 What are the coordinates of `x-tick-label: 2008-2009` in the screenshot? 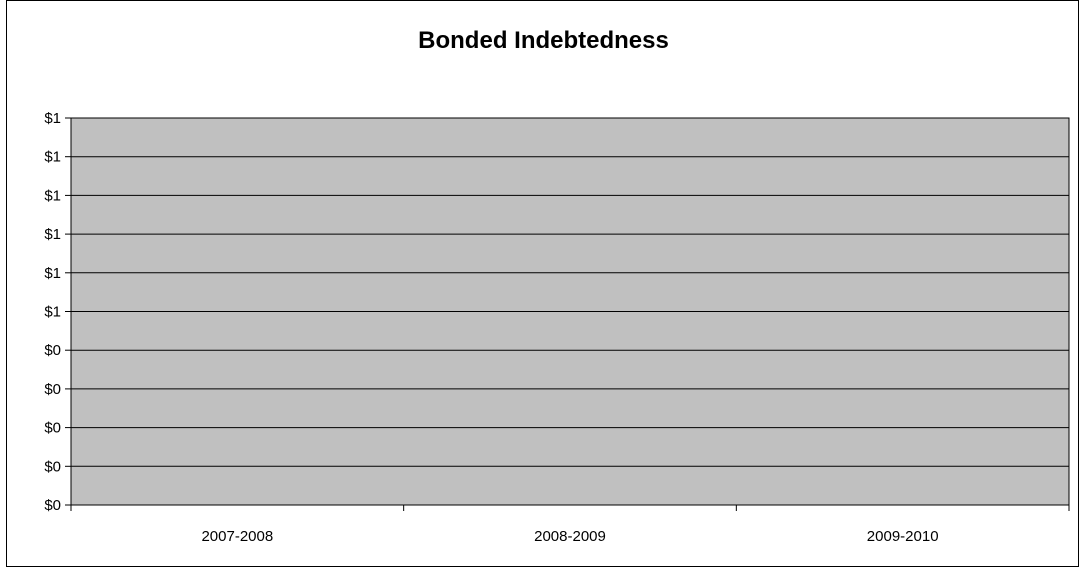 It's located at (570, 536).